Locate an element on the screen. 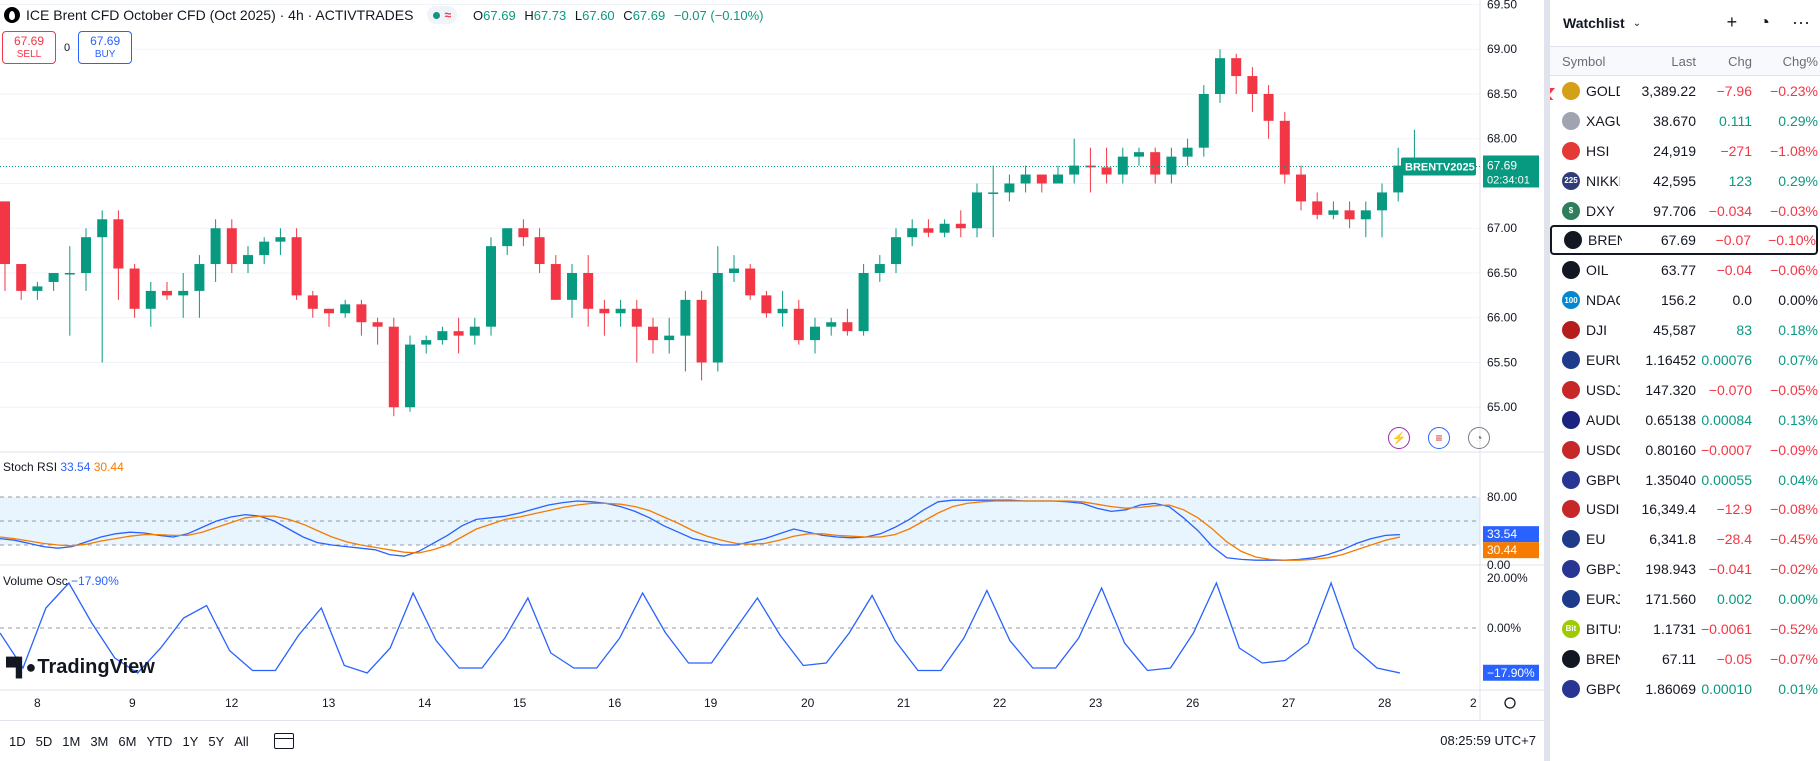  row-pct: 0.00% is located at coordinates (1798, 599).